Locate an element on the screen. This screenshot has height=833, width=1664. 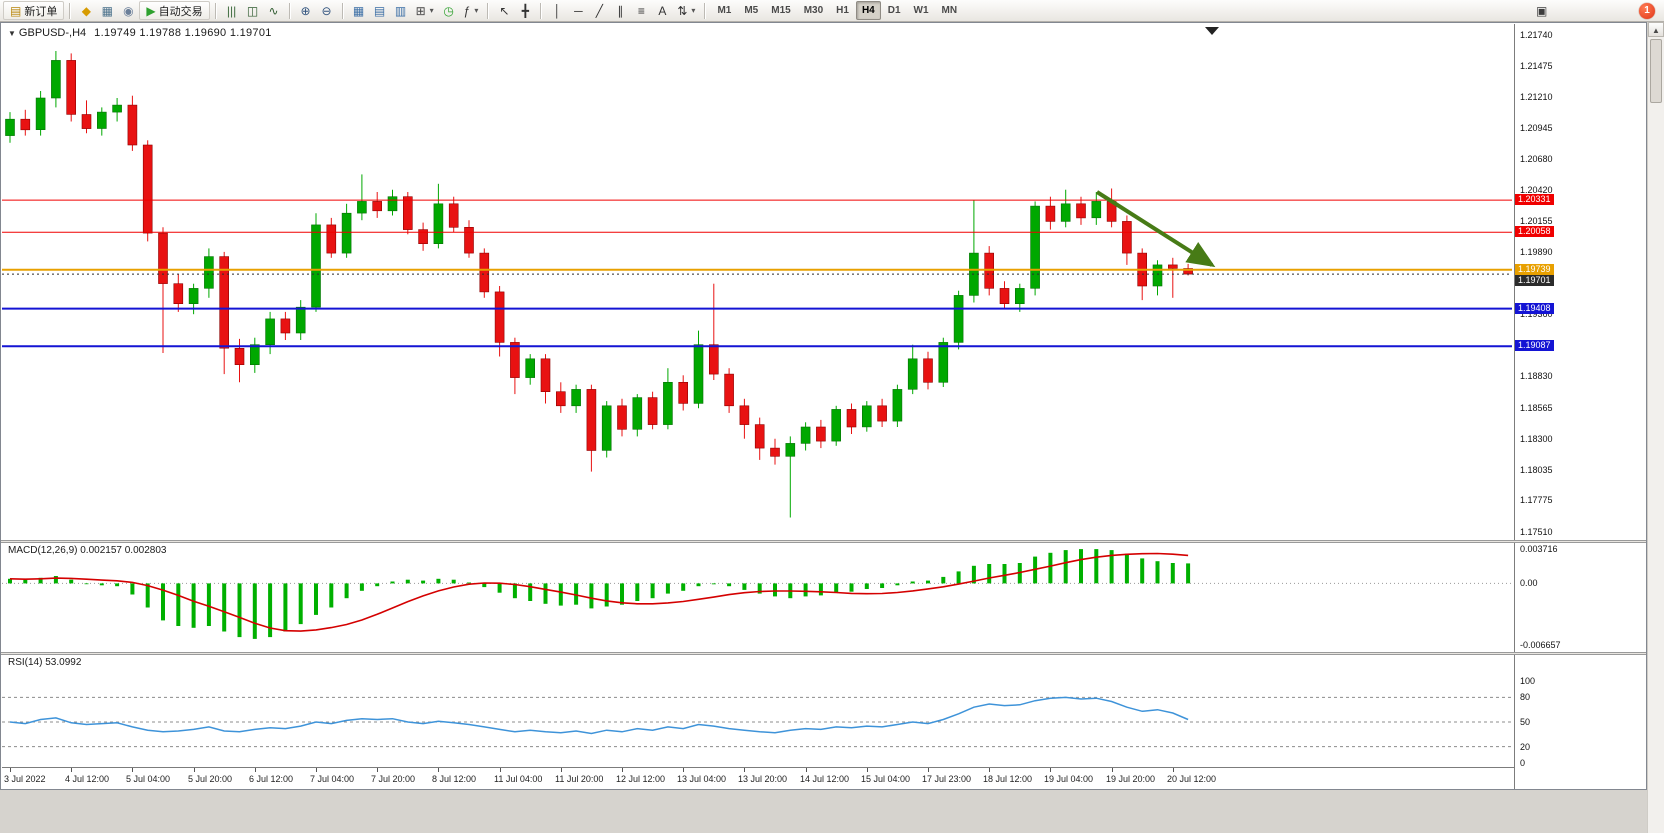
crosshair-button: ╋ is located at coordinates (525, 10).